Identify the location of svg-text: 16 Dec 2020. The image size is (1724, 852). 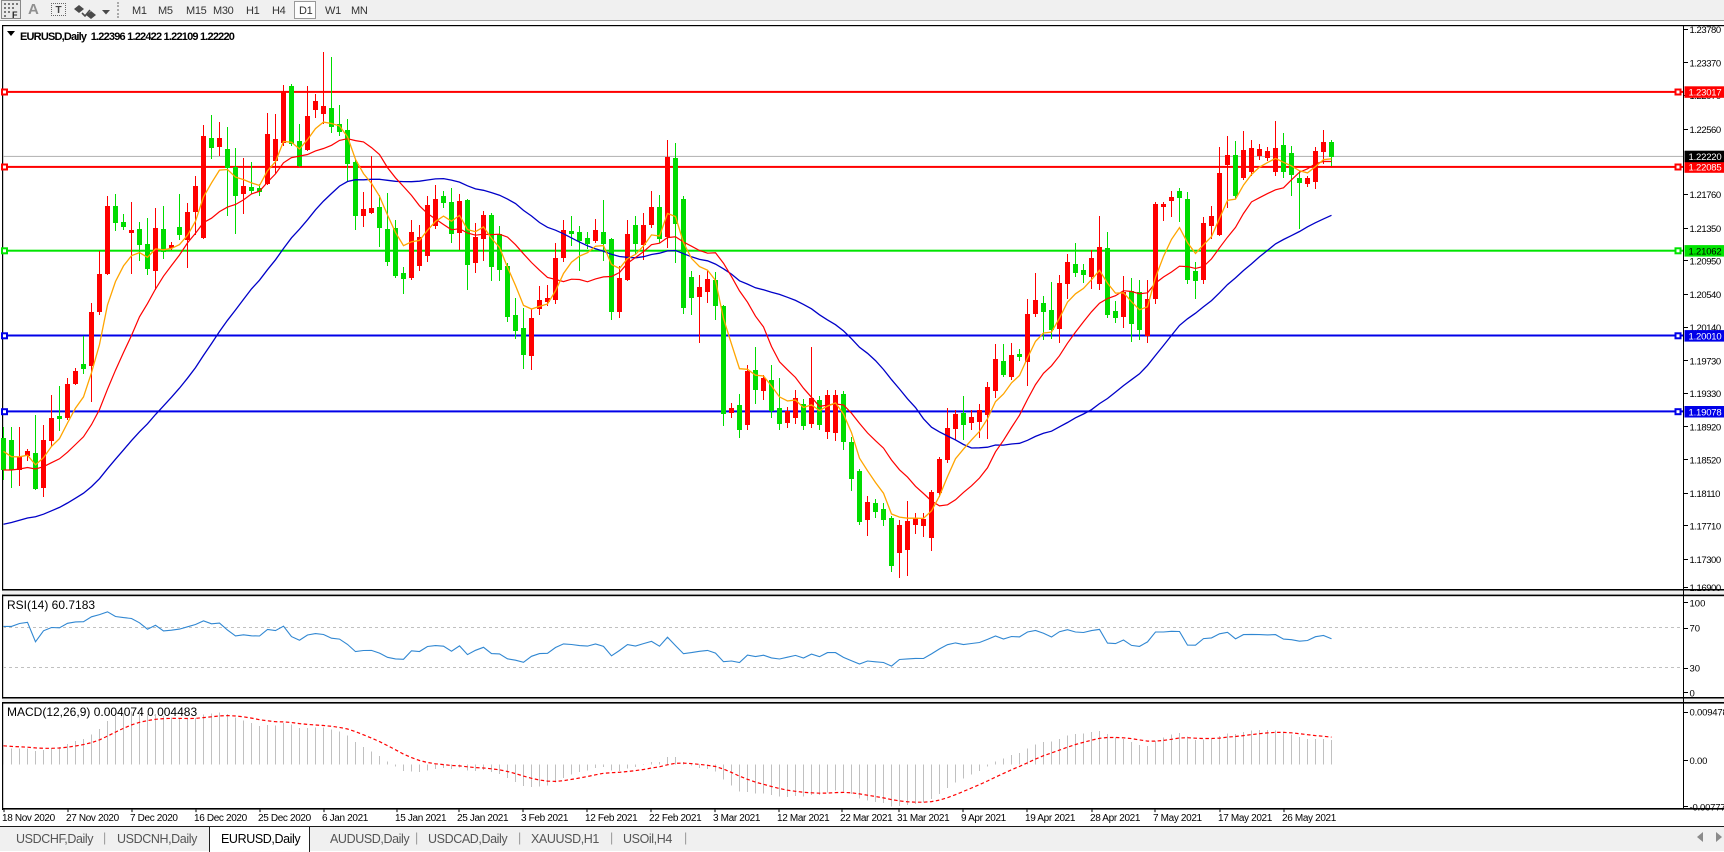
(221, 818).